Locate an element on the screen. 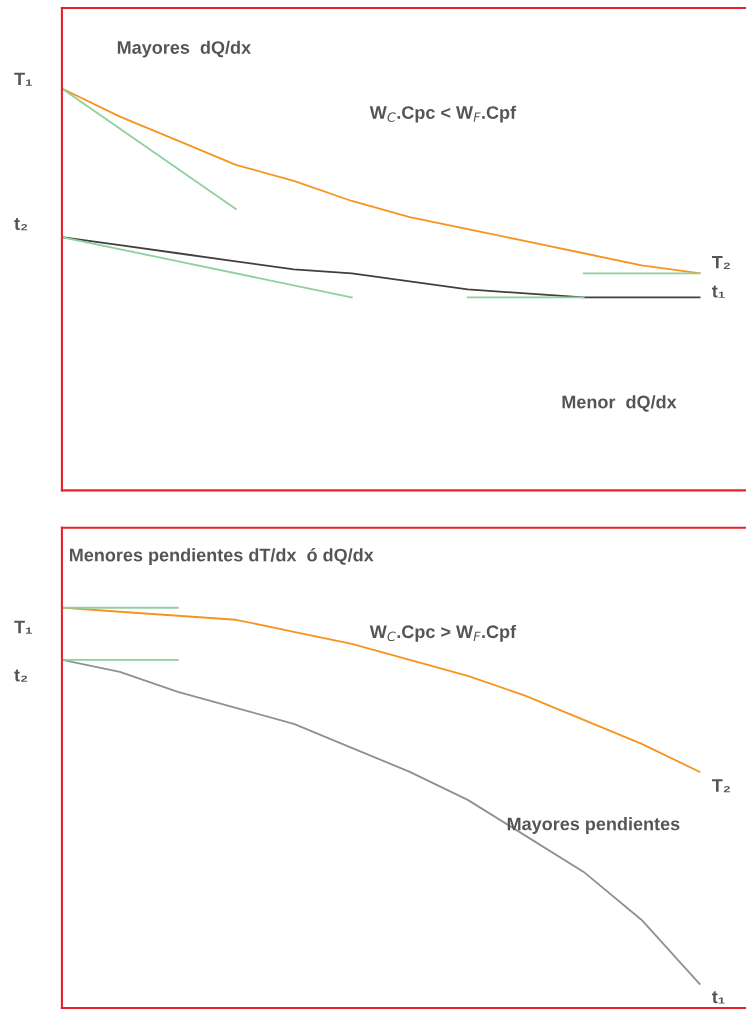 The image size is (746, 1009). annotation: Mayores pendientes is located at coordinates (593, 825).